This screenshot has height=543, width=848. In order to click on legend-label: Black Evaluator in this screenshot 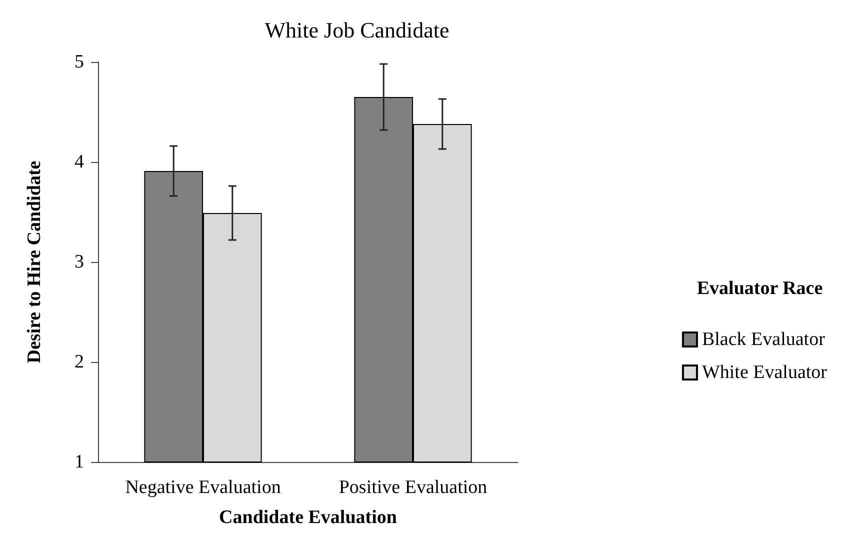, I will do `click(764, 339)`.